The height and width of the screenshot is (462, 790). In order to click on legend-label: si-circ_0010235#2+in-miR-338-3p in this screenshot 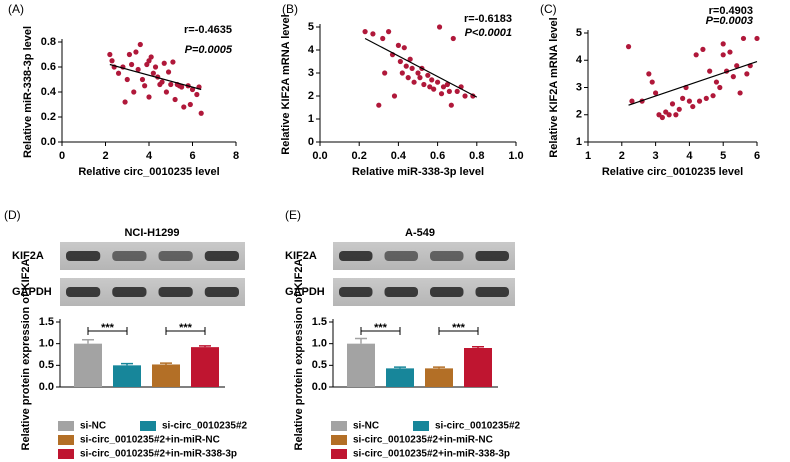, I will do `click(431, 454)`.